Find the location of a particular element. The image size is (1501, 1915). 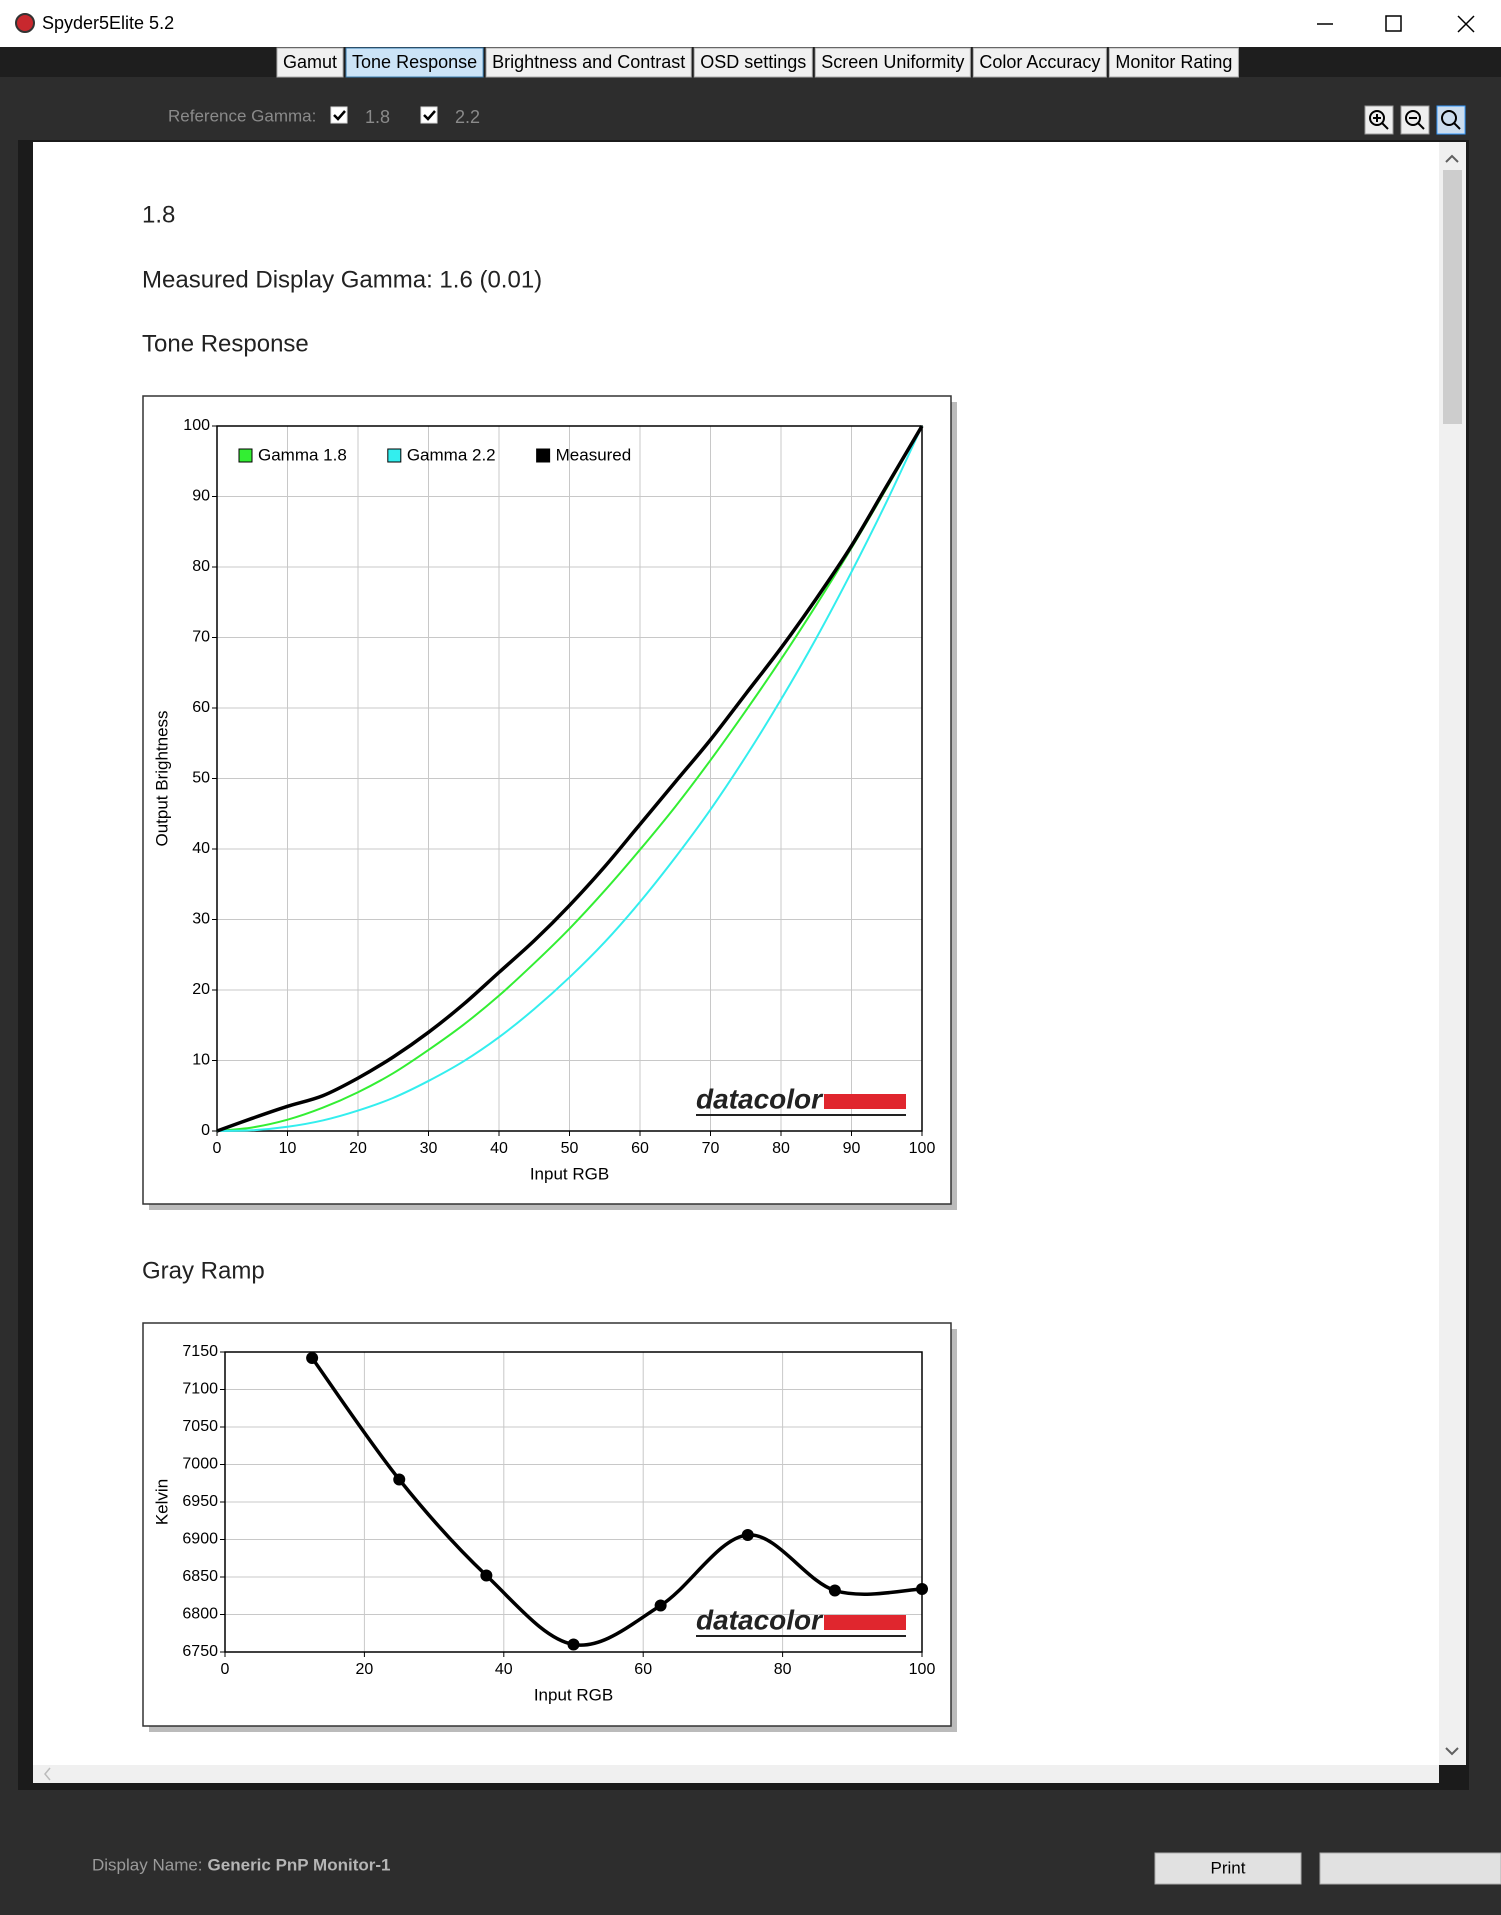

zoom-fit-icon is located at coordinates (1449, 118).